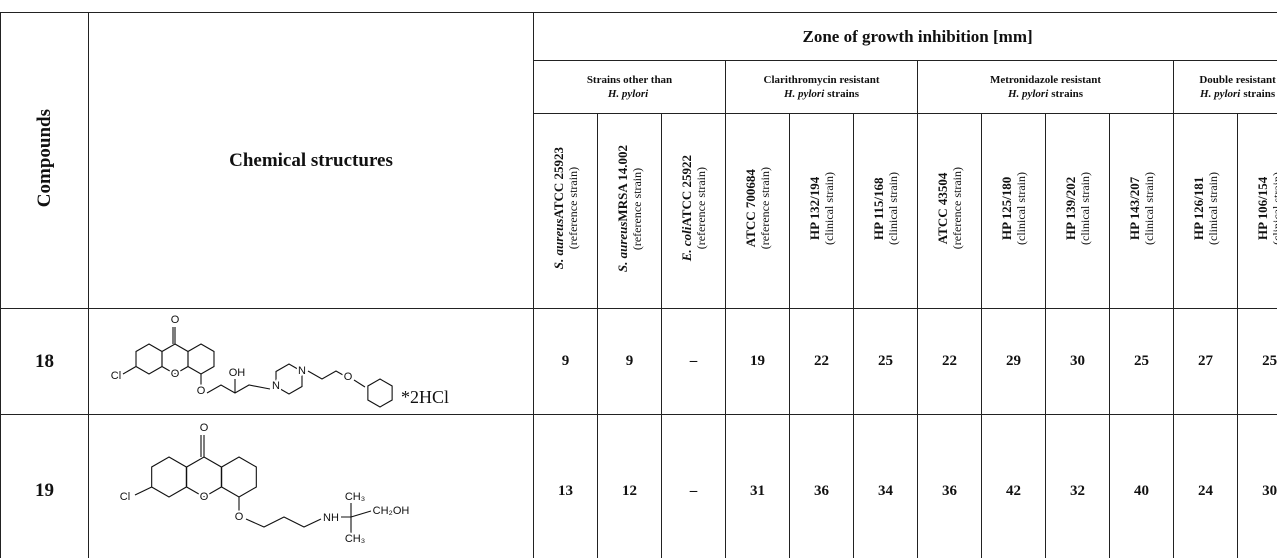 The width and height of the screenshot is (1277, 558). I want to click on strain-label: HP 125/180 (clinical strain), so click(1014, 208).